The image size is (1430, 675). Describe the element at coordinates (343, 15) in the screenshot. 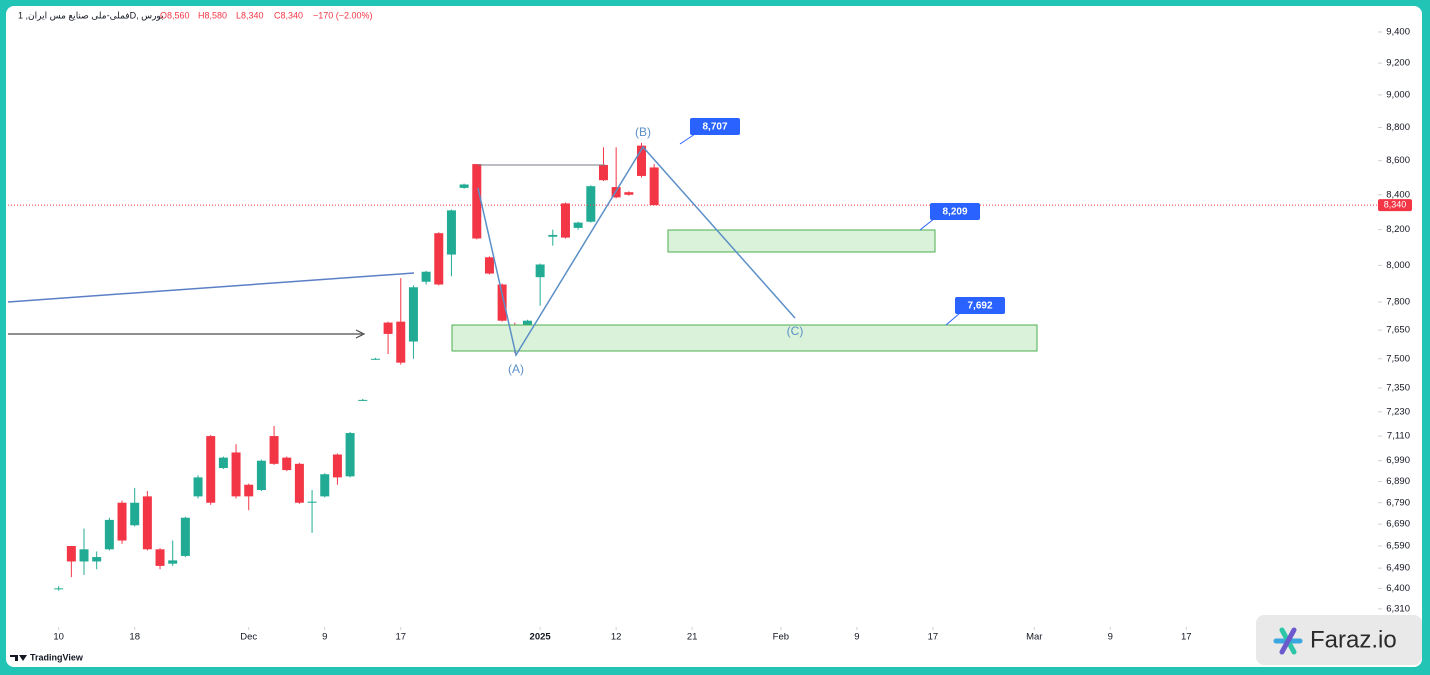

I see `change: −170 (−2.00%)` at that location.